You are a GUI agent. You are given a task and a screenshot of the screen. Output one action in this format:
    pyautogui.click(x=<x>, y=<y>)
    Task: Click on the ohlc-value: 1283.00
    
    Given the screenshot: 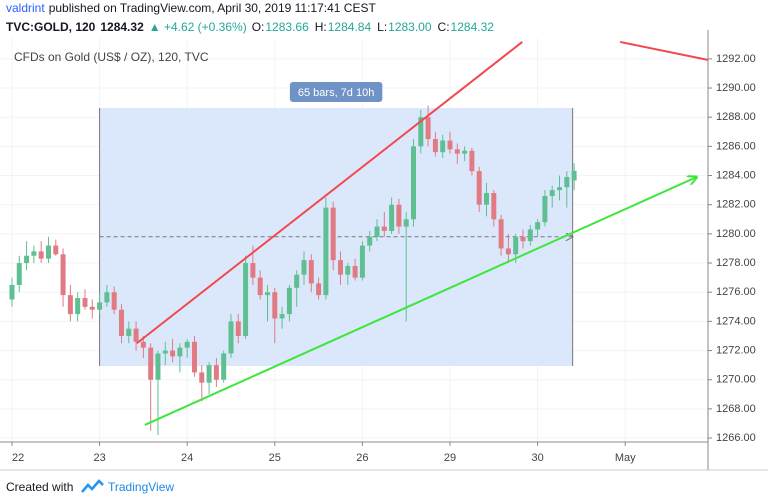 What is the action you would take?
    pyautogui.click(x=410, y=27)
    